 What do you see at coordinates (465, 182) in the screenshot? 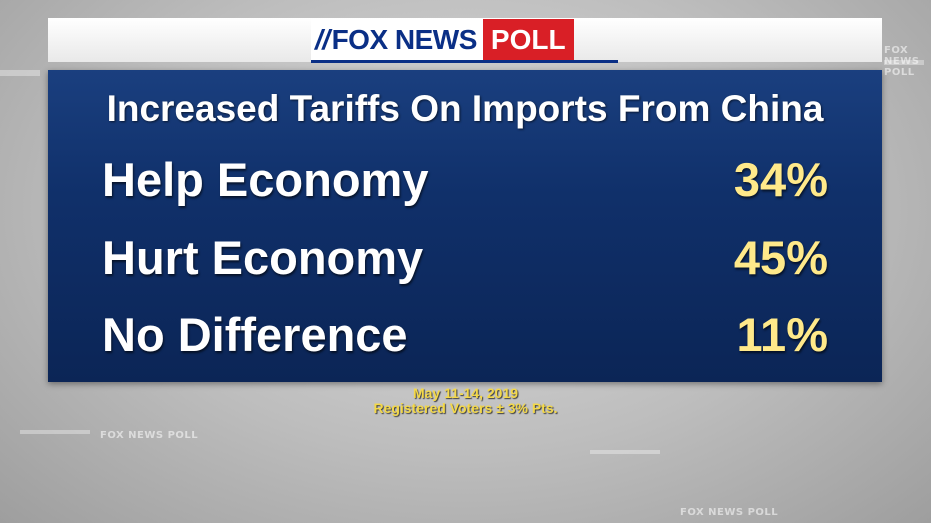
I see `result-row-help: Help Economy 34%` at bounding box center [465, 182].